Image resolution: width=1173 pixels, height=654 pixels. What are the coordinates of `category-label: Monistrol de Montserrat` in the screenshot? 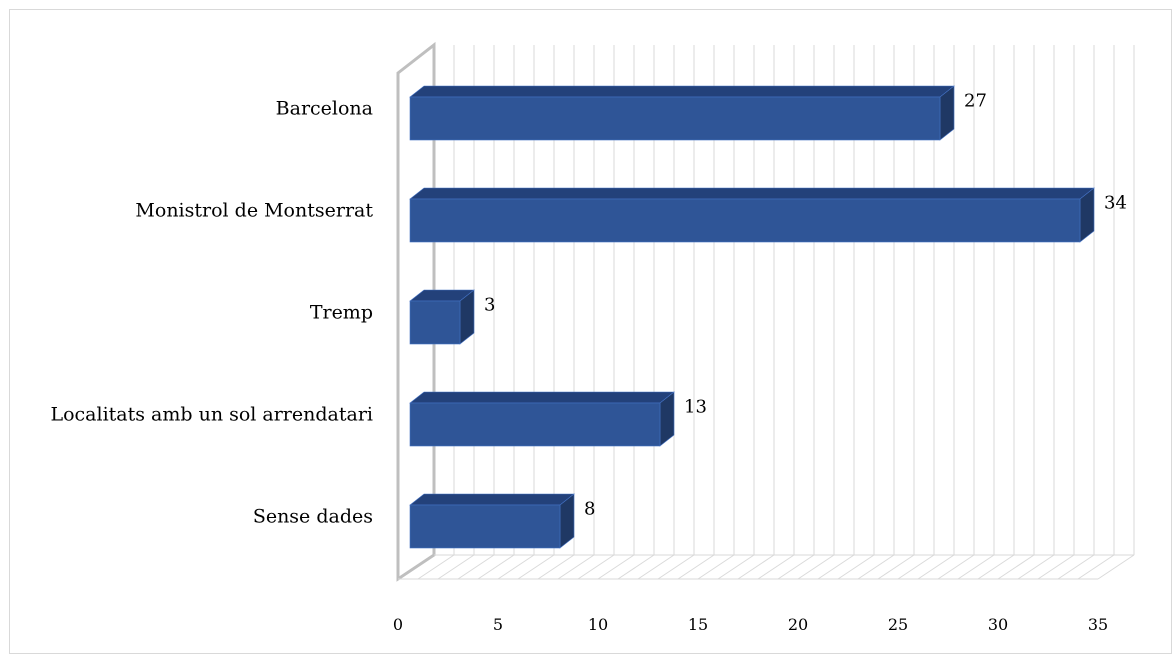 It's located at (254, 211).